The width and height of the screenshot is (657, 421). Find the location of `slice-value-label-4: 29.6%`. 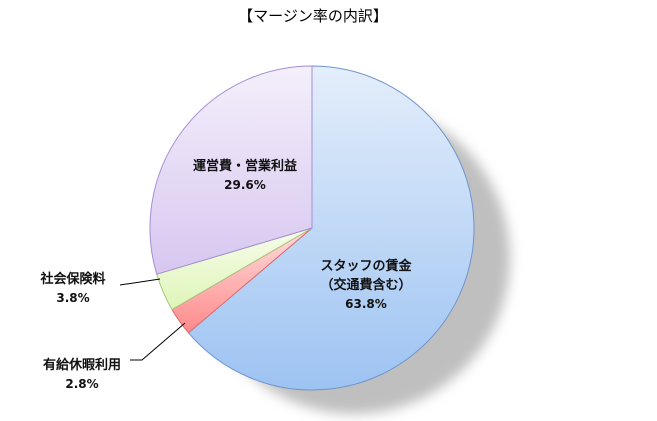

slice-value-label-4: 29.6% is located at coordinates (245, 185).